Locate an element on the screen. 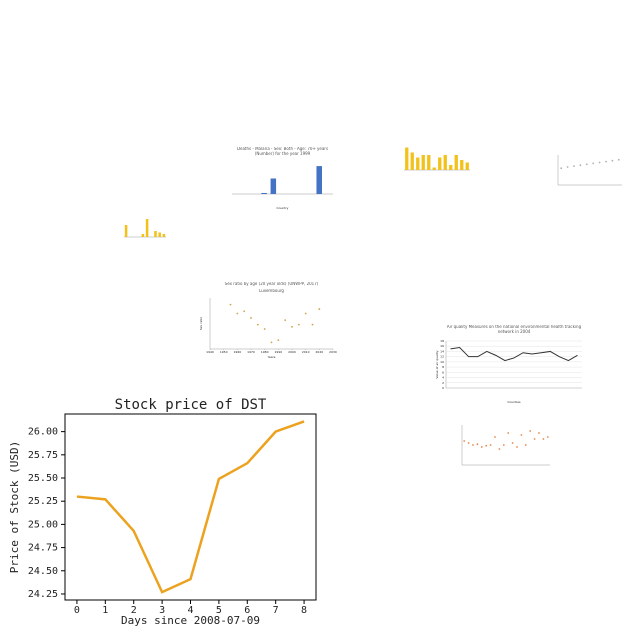  x-axis-label: Days since 2008-07-09 is located at coordinates (190, 620).